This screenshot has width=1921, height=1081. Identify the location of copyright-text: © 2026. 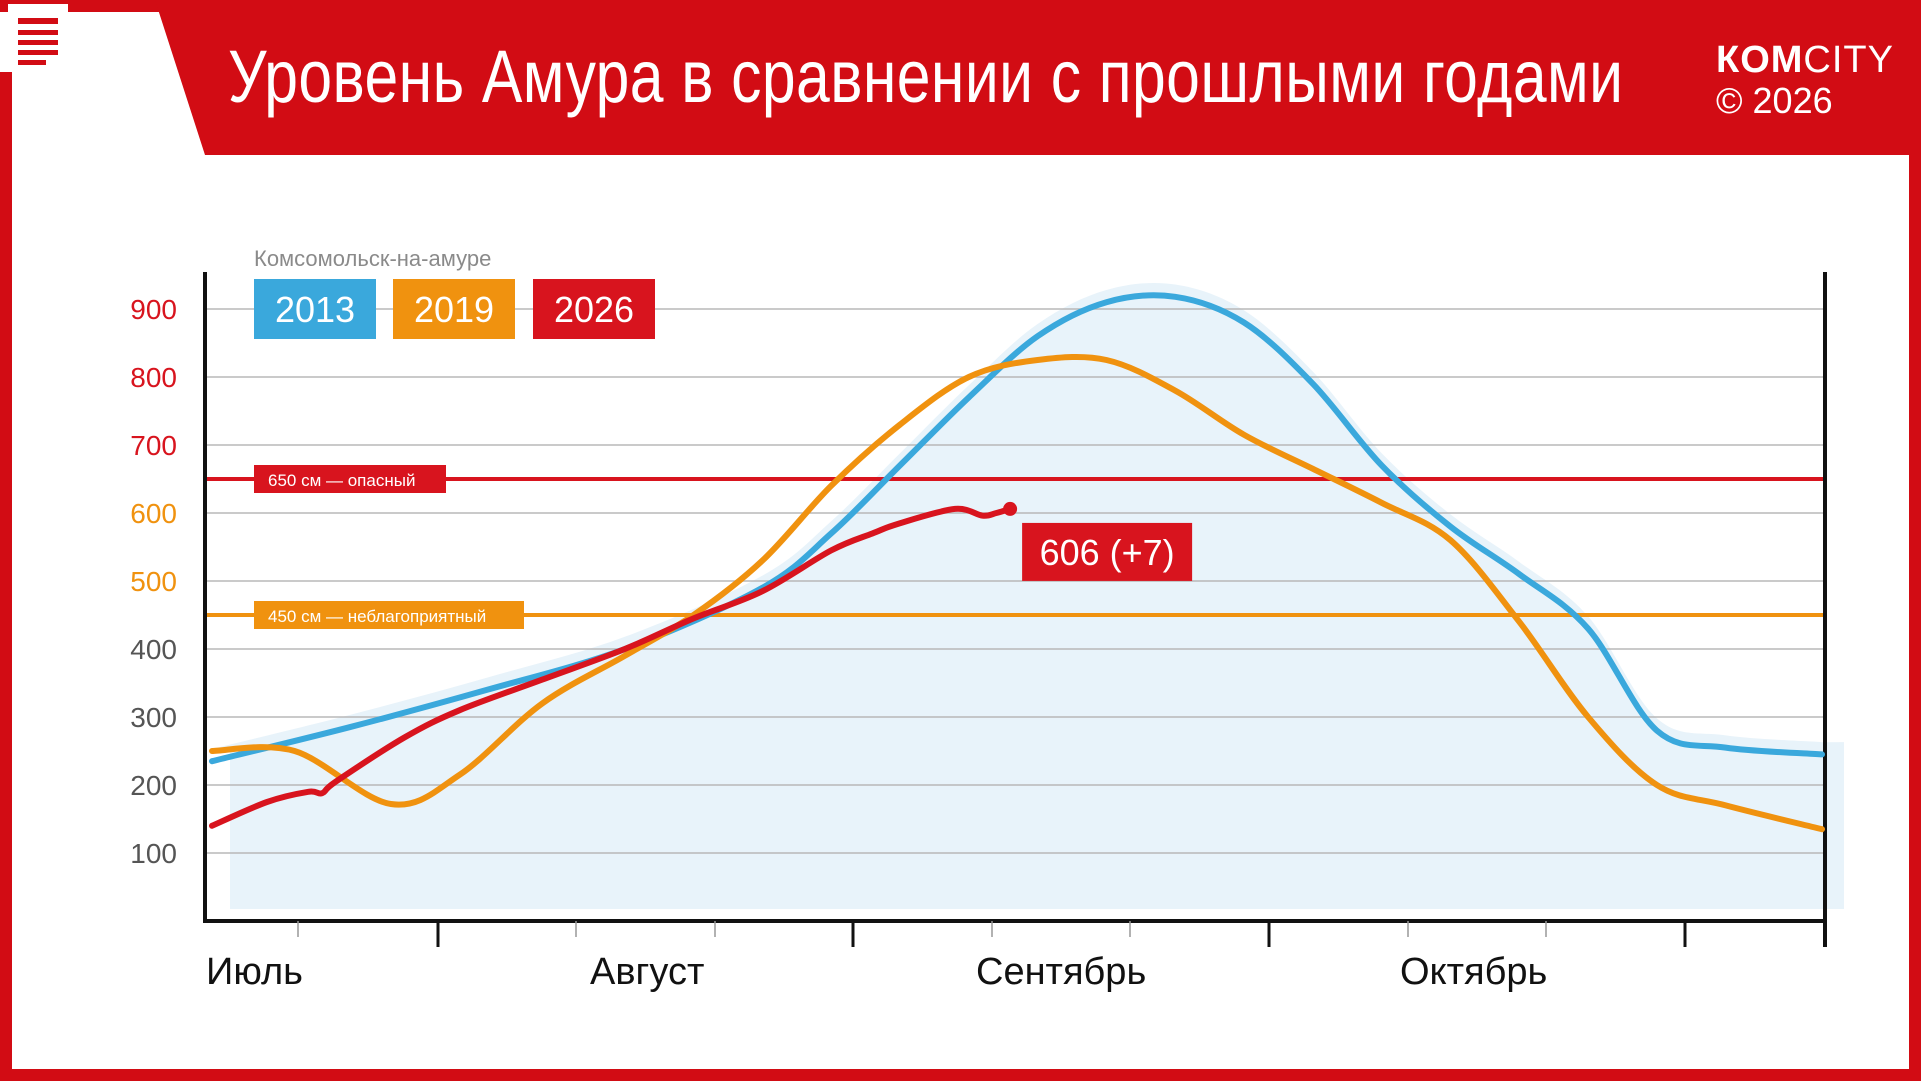
(1774, 100).